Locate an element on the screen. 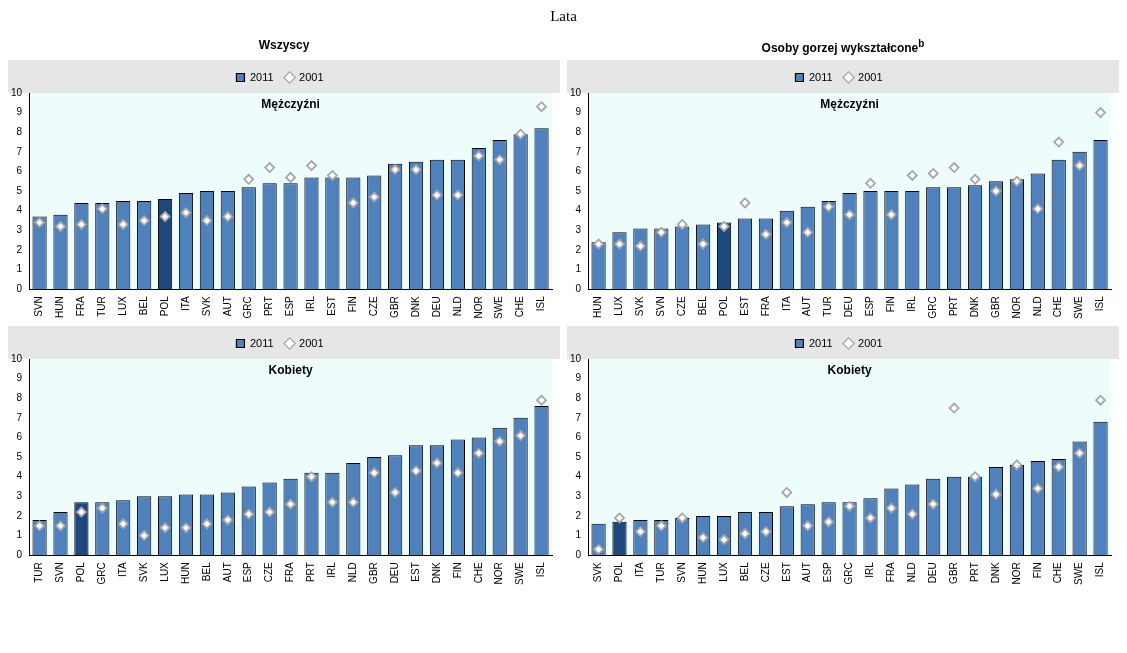 This screenshot has height=653, width=1127. x-tick-label: LUX is located at coordinates (723, 571).